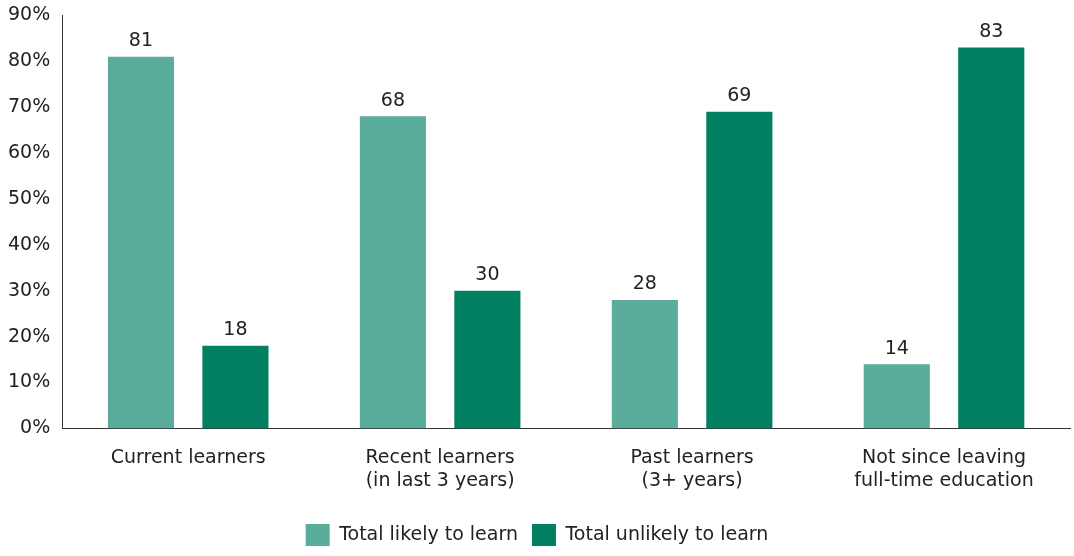 This screenshot has width=1074, height=556. I want to click on y-tick-label: 20%, so click(29, 334).